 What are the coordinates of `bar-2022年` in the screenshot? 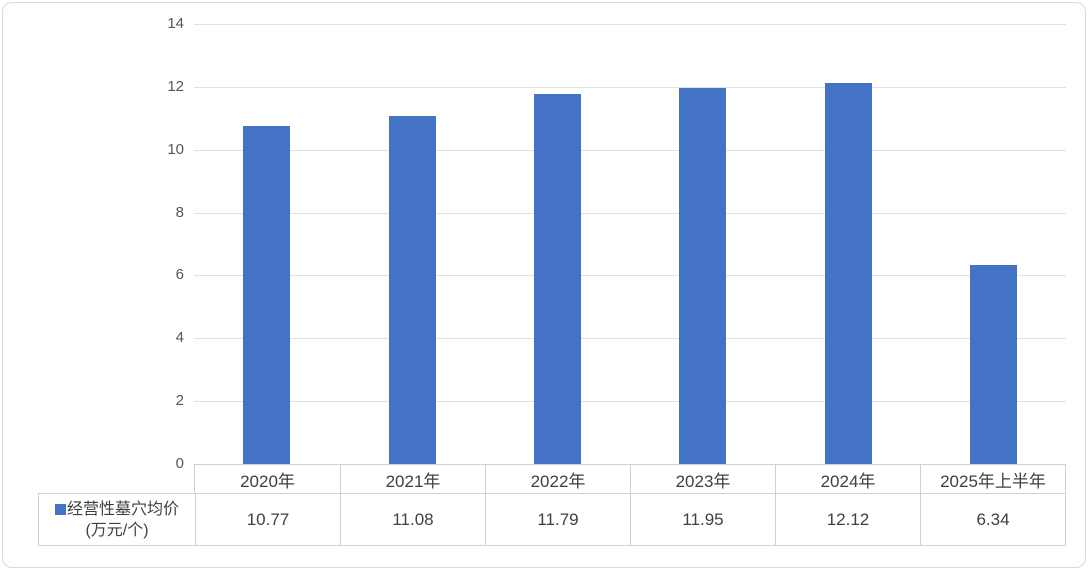 It's located at (557, 278).